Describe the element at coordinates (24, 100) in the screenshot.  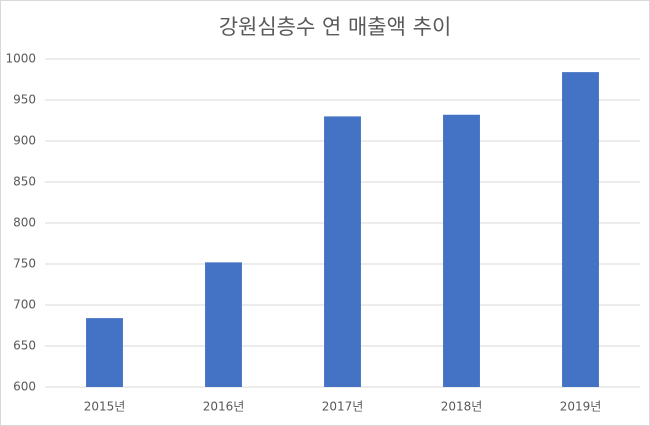
I see `y-tick-label: 950` at that location.